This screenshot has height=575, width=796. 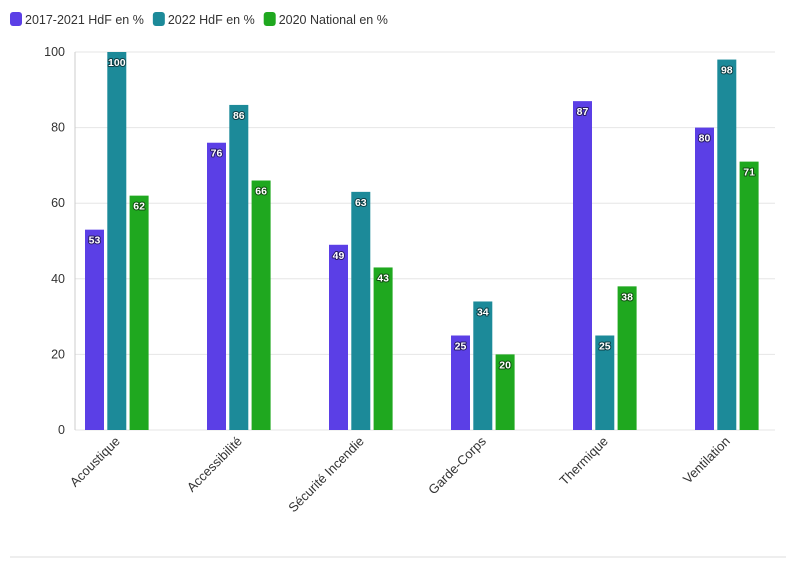 I want to click on legend-item-2020-national-en: 2020 National en %, so click(x=325, y=19).